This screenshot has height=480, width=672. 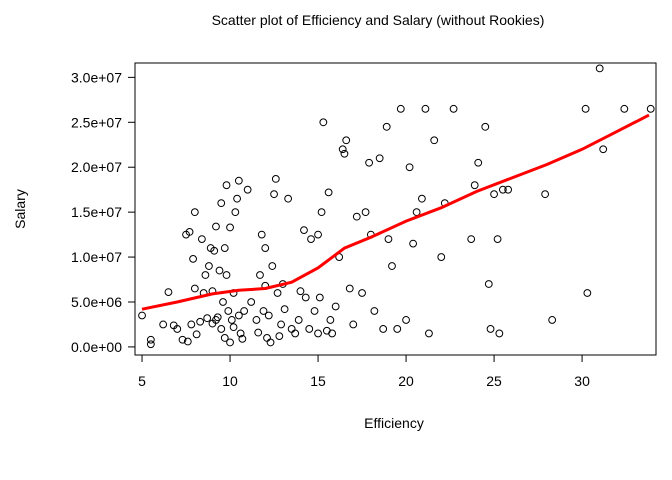 What do you see at coordinates (582, 381) in the screenshot?
I see `x-tick-label: 30` at bounding box center [582, 381].